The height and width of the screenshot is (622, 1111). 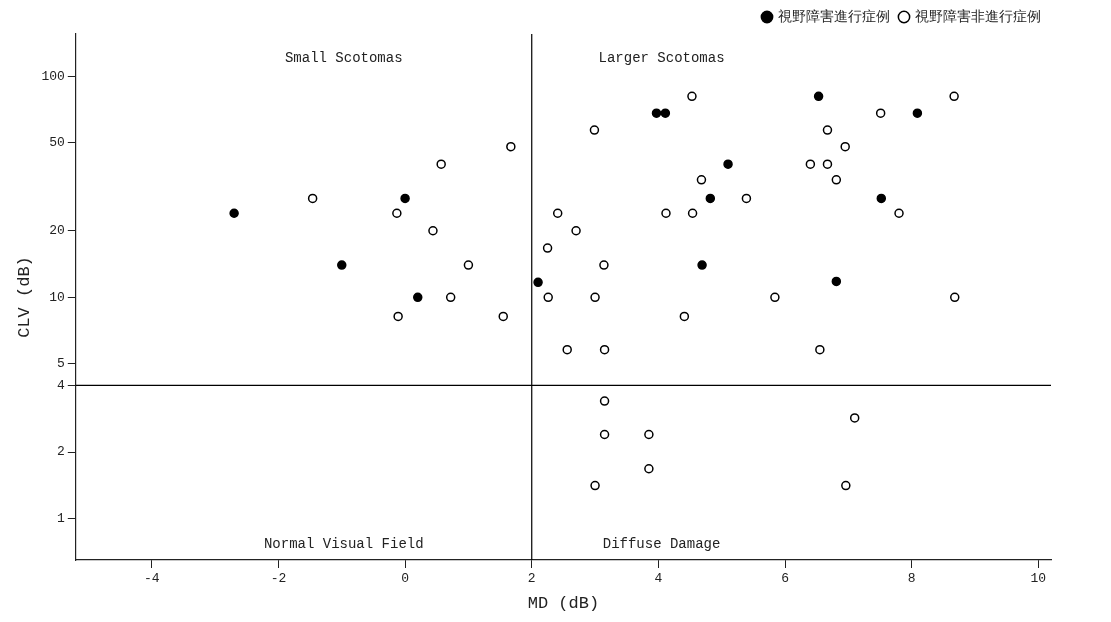 What do you see at coordinates (60, 452) in the screenshot?
I see `y-tick-label: 2` at bounding box center [60, 452].